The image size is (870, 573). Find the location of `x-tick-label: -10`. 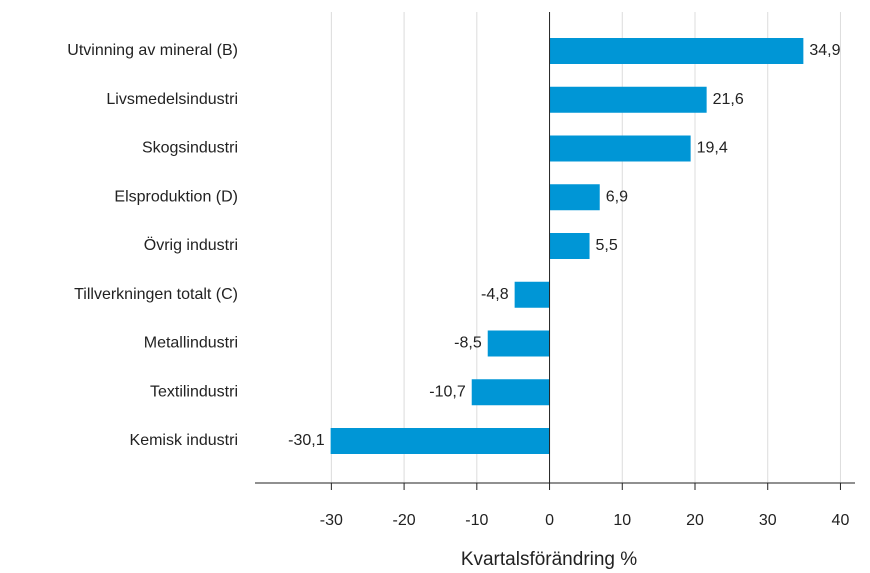

x-tick-label: -10 is located at coordinates (476, 520).